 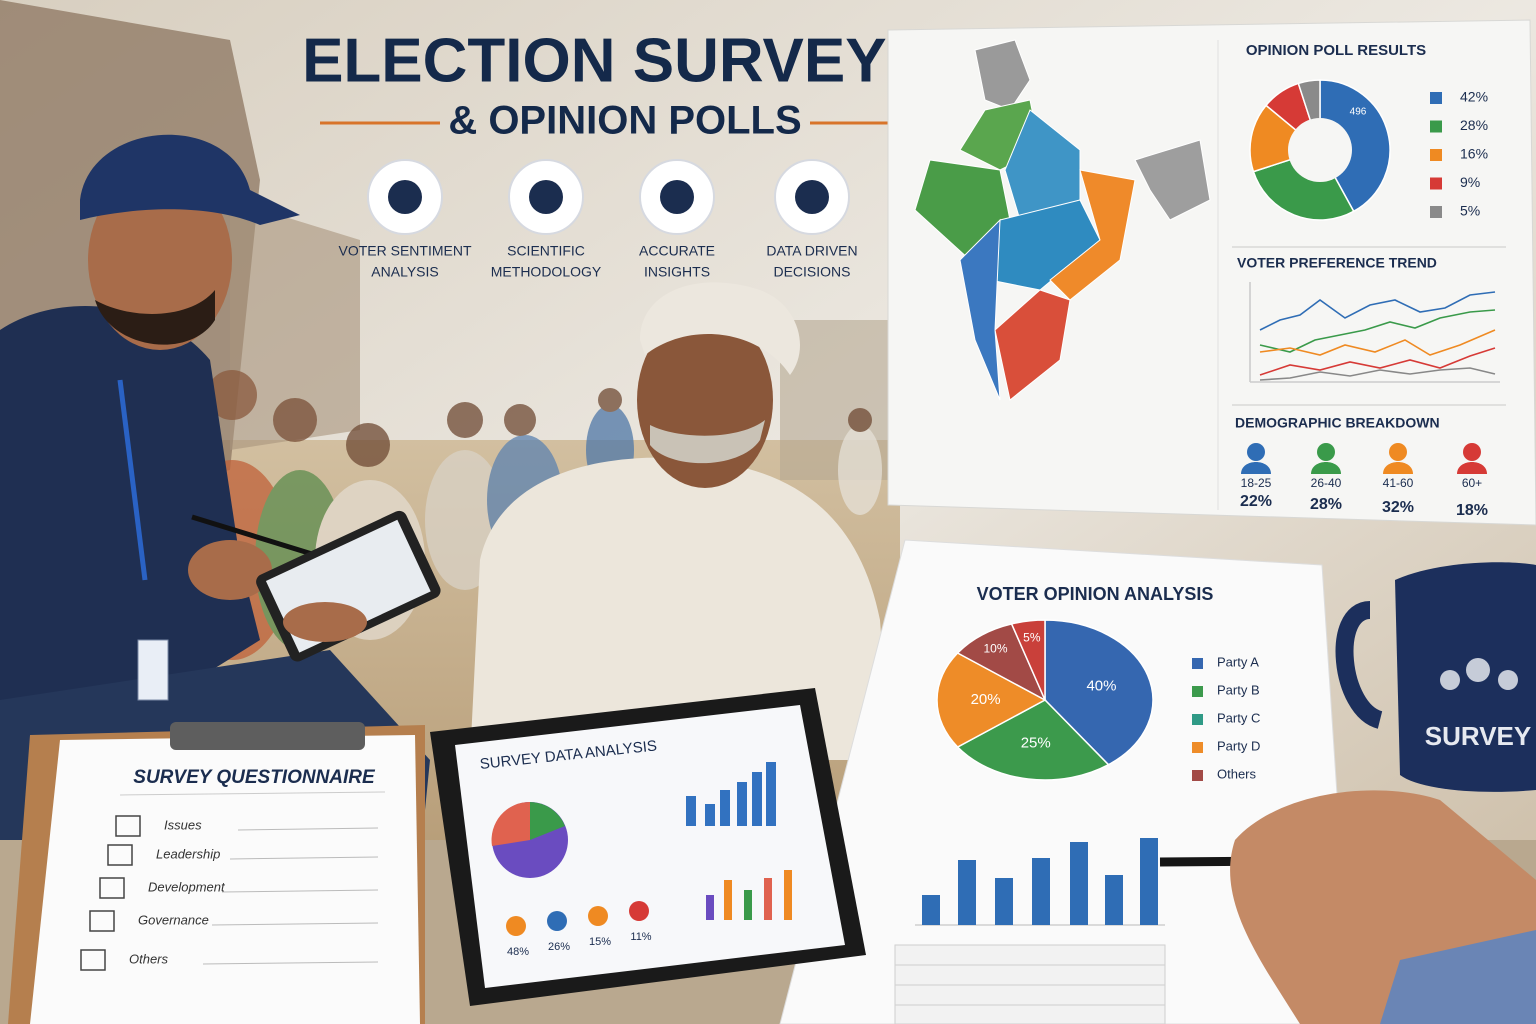 I want to click on item-label: Development, so click(x=187, y=886).